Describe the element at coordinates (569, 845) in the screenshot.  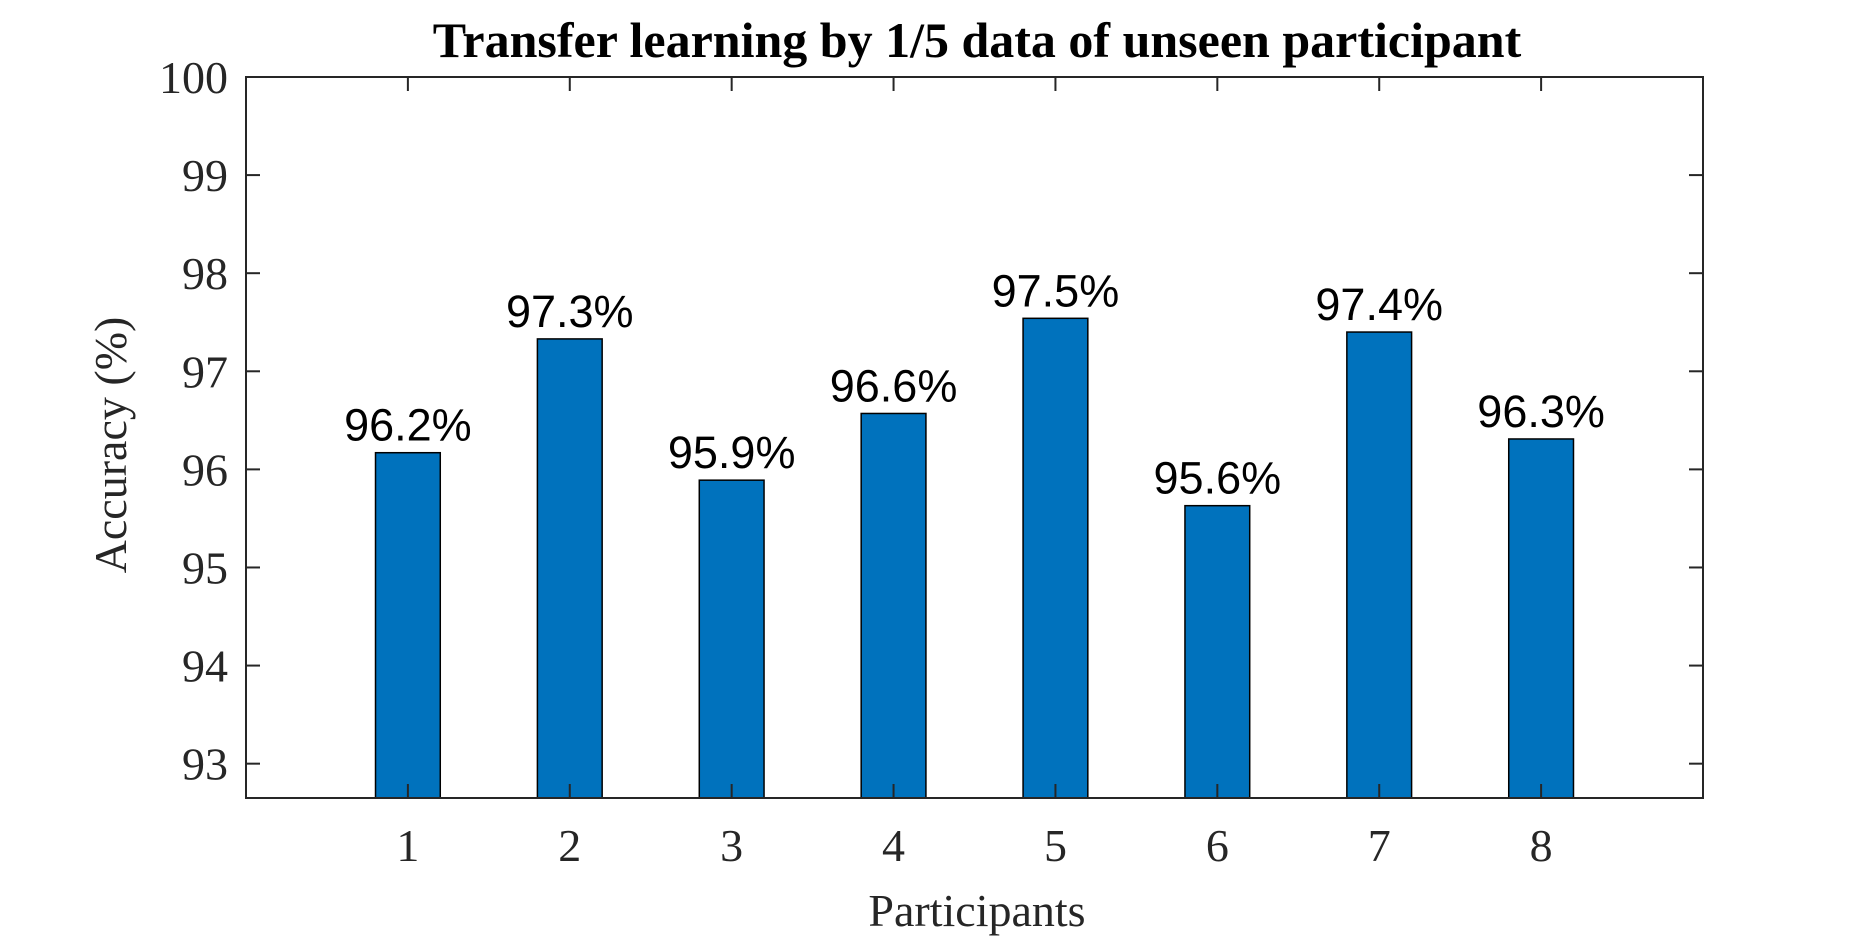
I see `x-tick-label: 2` at that location.